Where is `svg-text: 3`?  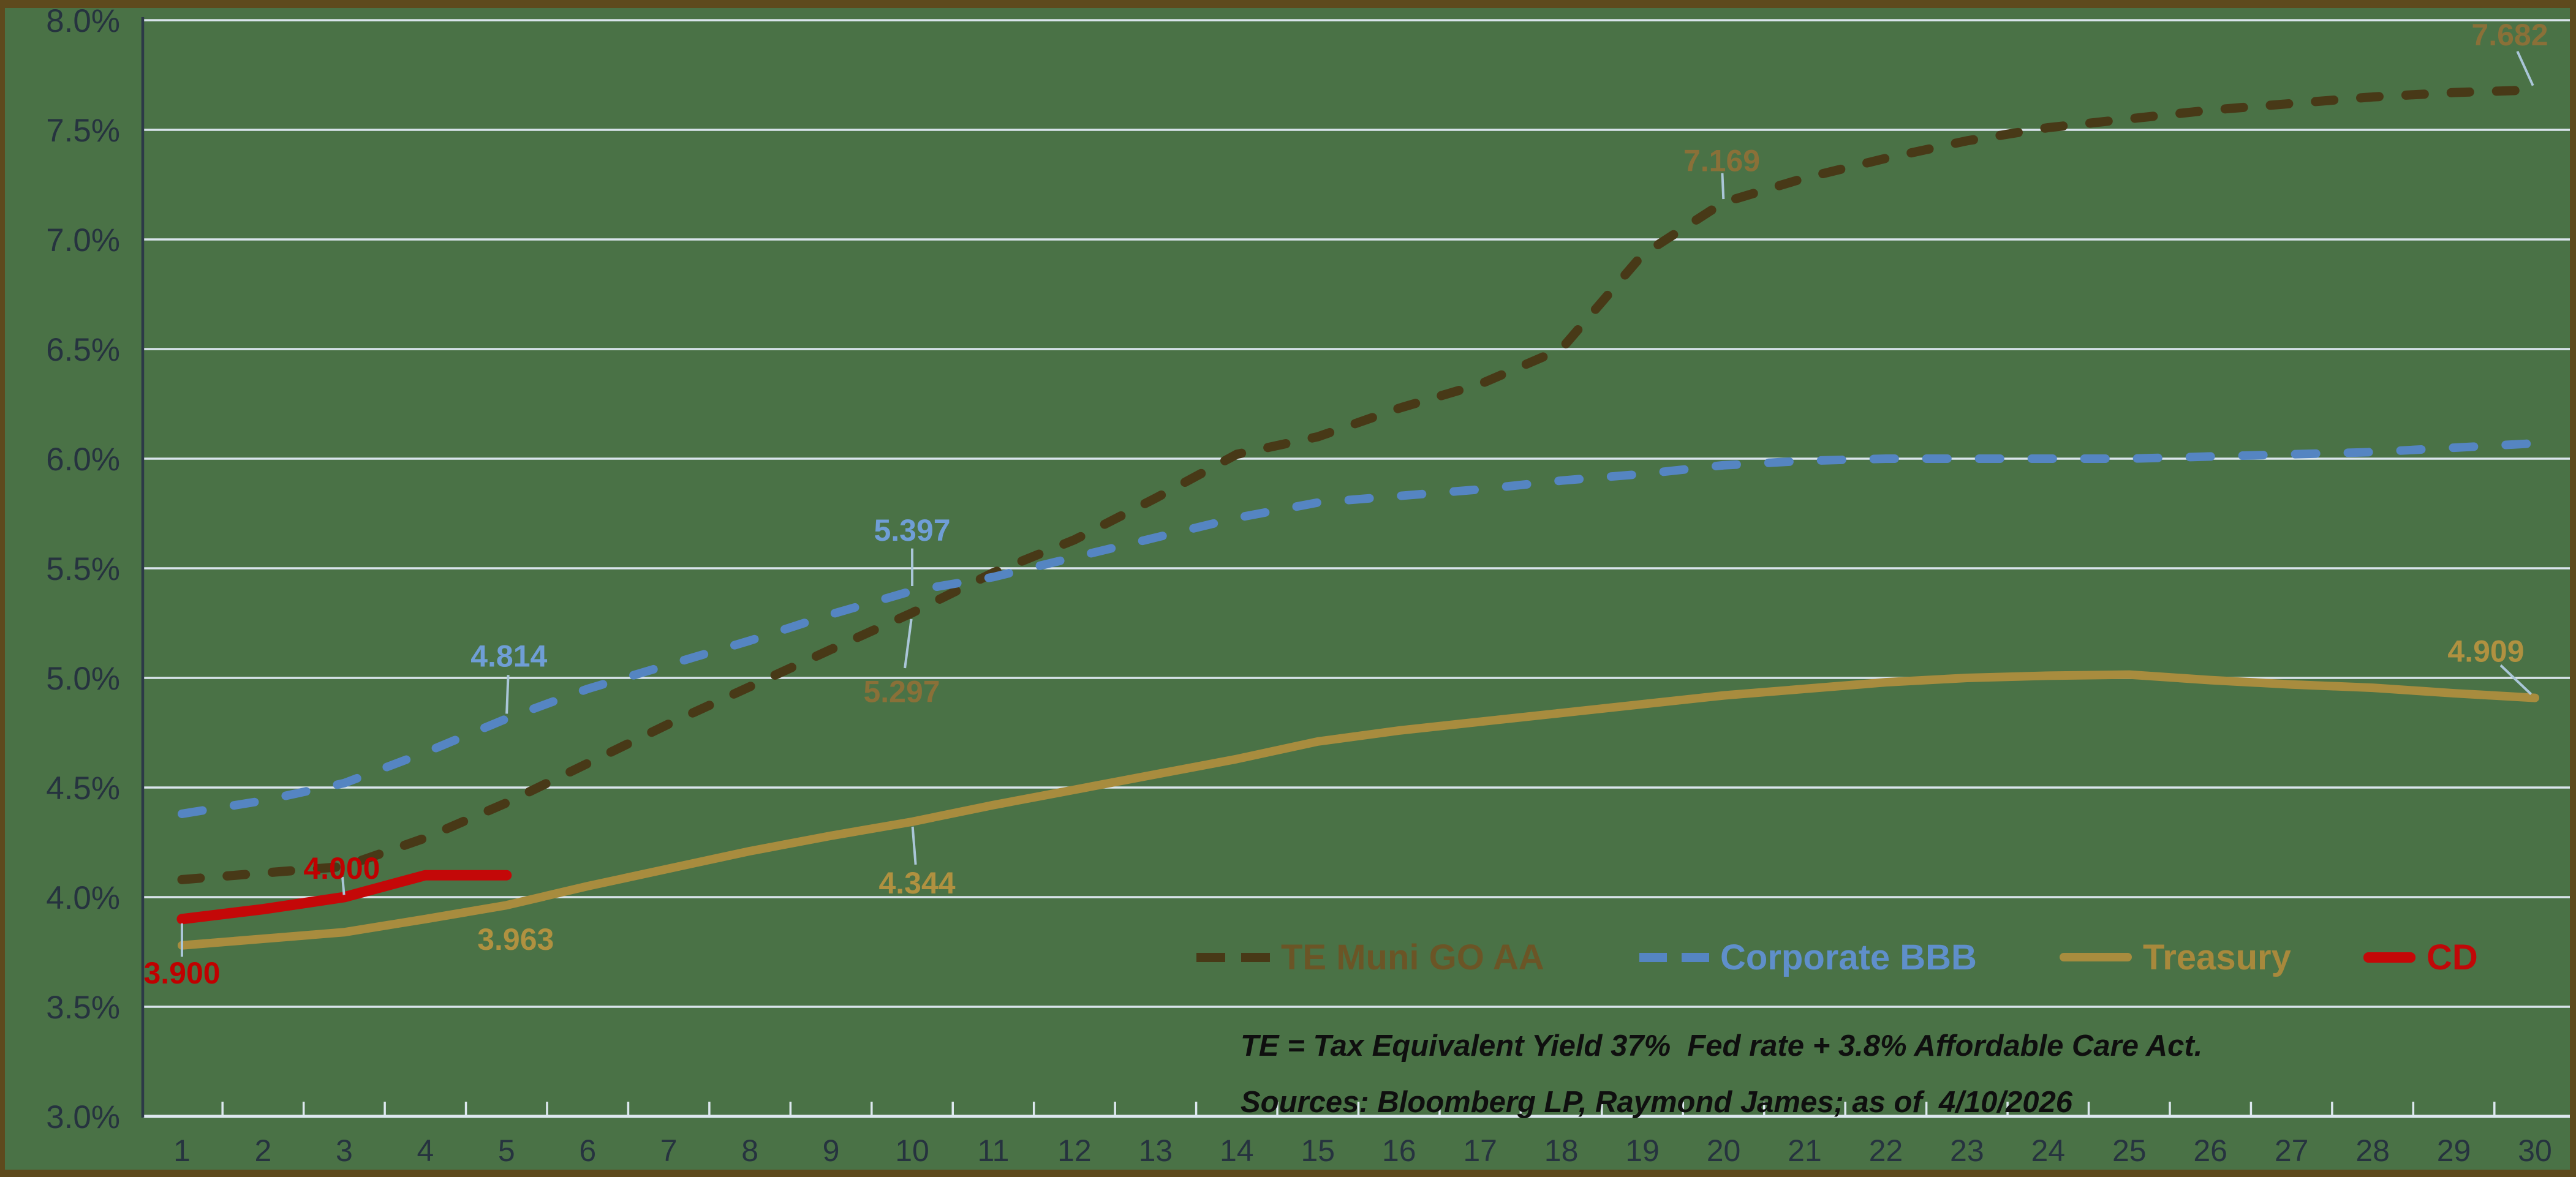 svg-text: 3 is located at coordinates (344, 1151).